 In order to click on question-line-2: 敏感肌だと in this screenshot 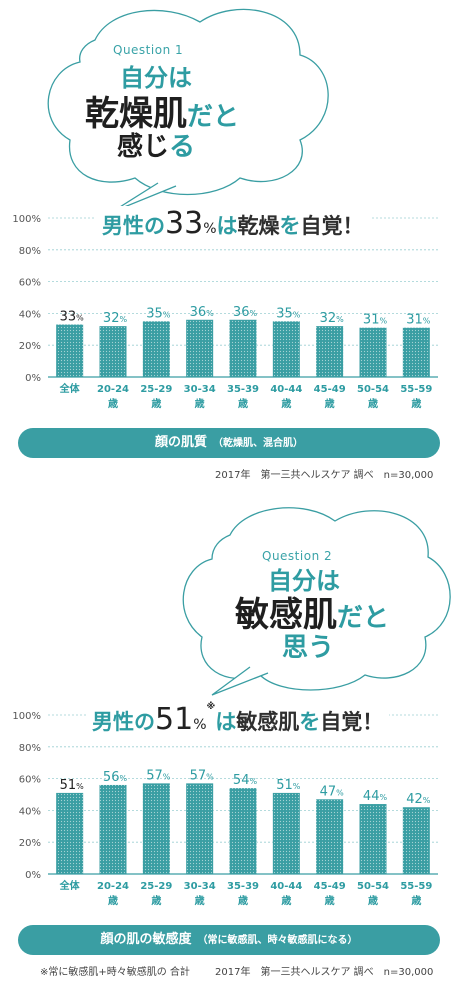, I will do `click(311, 615)`.